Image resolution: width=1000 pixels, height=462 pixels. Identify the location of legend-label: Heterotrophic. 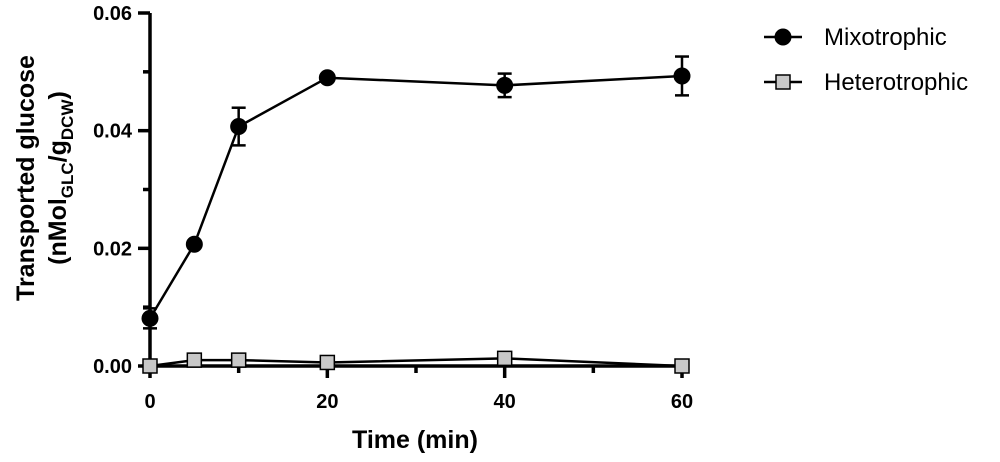
(896, 82).